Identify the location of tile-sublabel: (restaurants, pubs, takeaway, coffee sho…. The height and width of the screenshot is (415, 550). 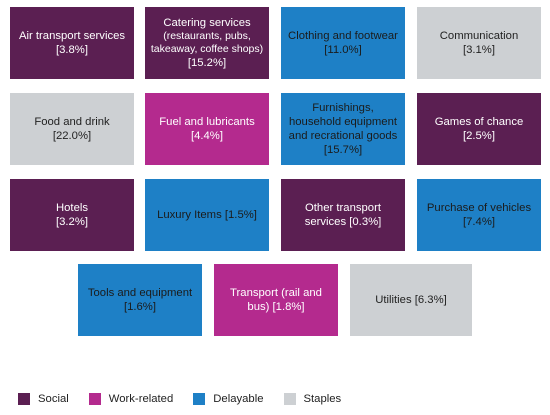
(207, 42).